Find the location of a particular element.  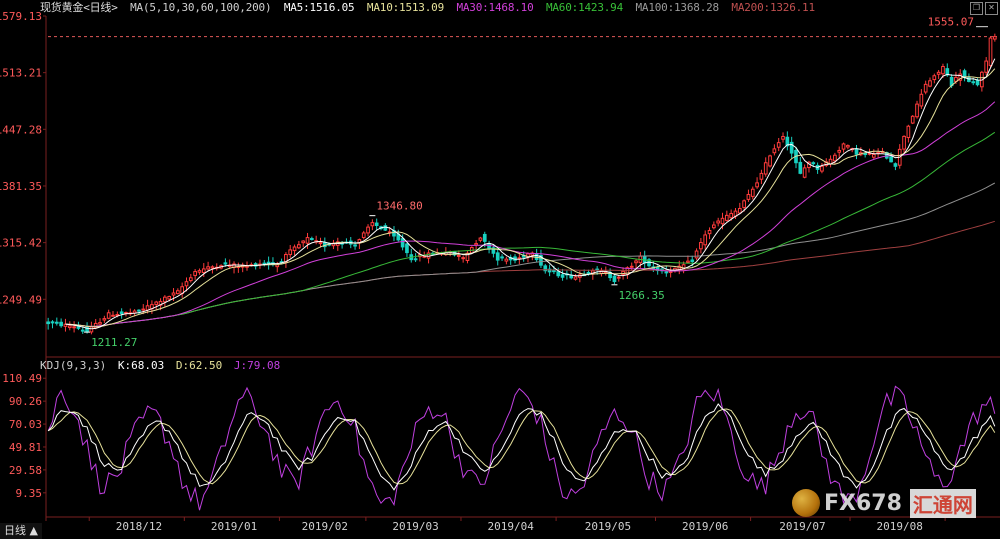

annotation-label: 1211.27 is located at coordinates (114, 342).